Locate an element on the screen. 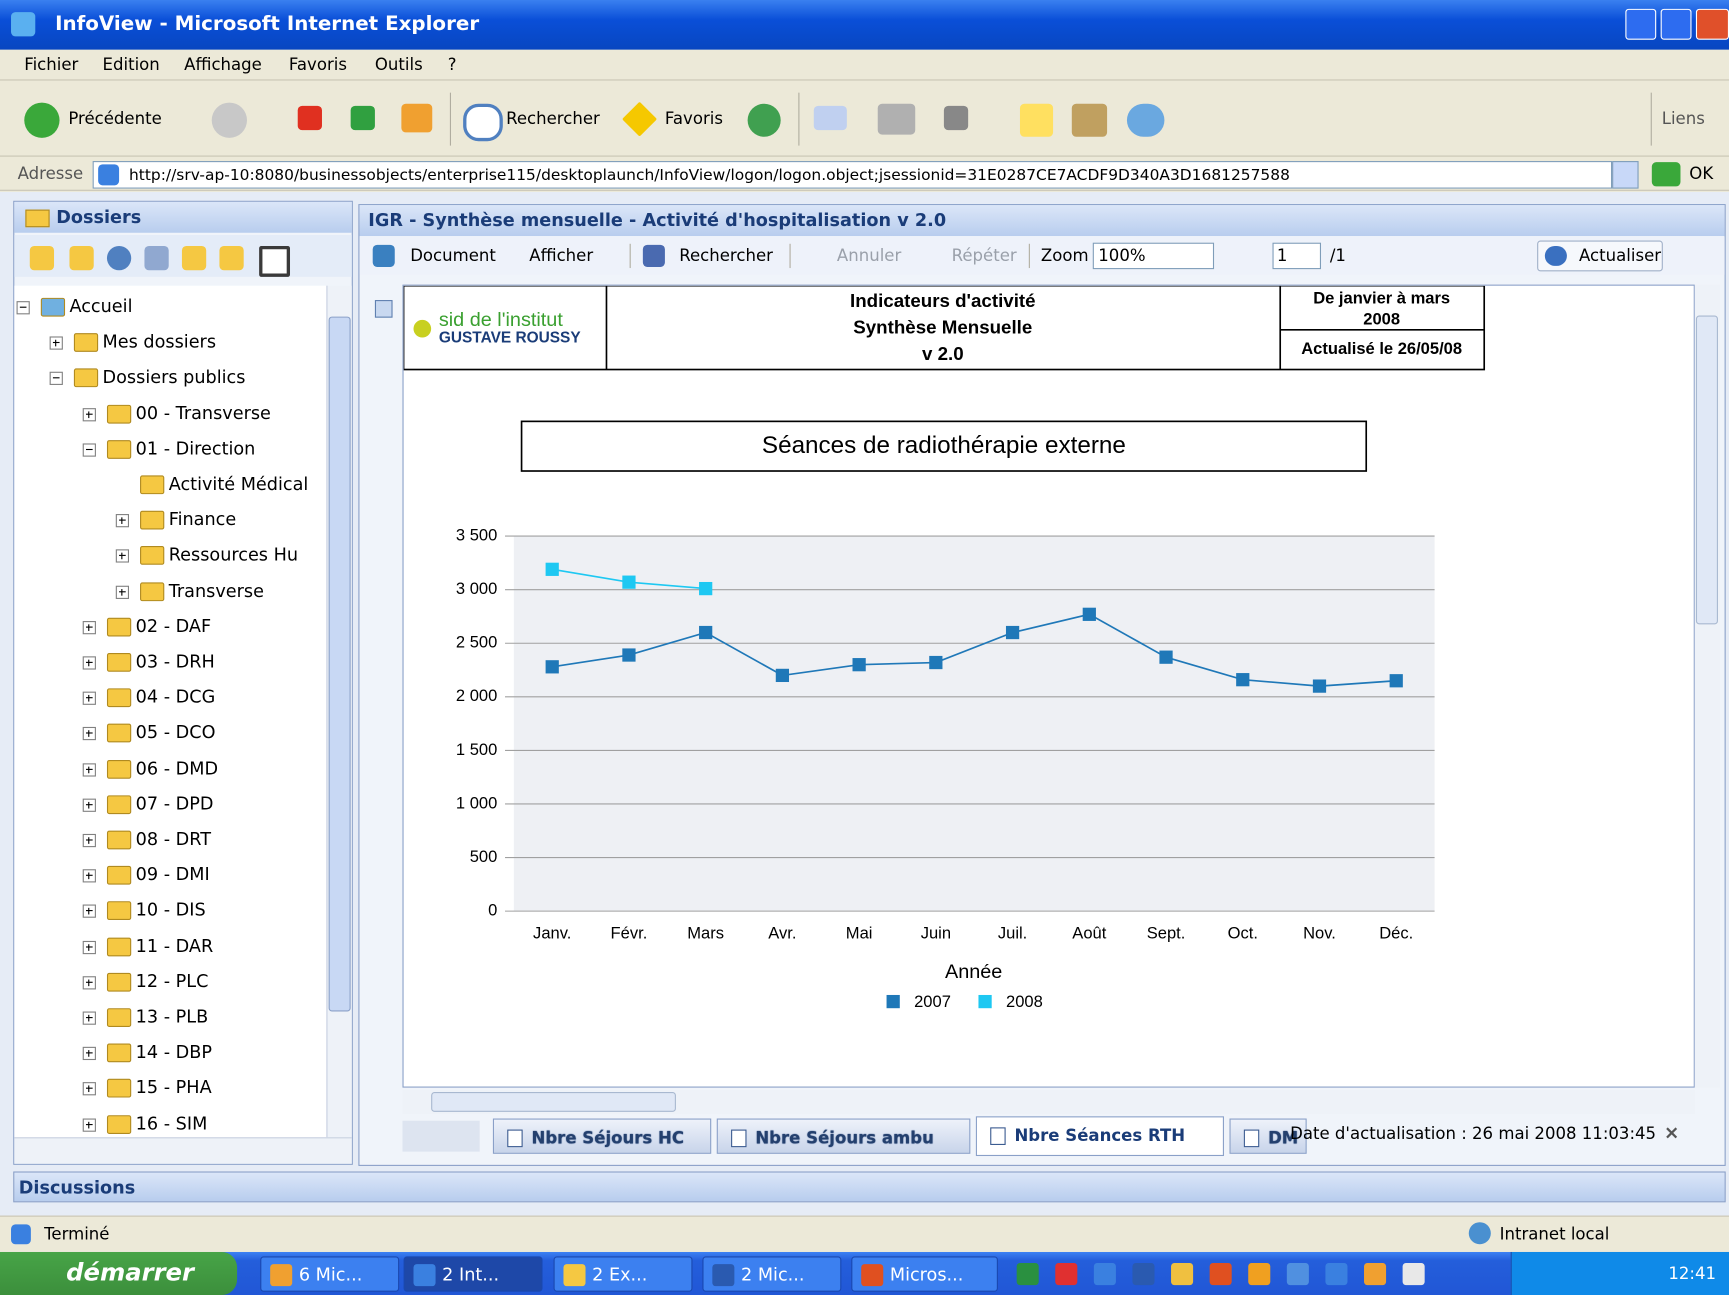 Image resolution: width=1729 pixels, height=1295 pixels. stop-icon is located at coordinates (309, 118).